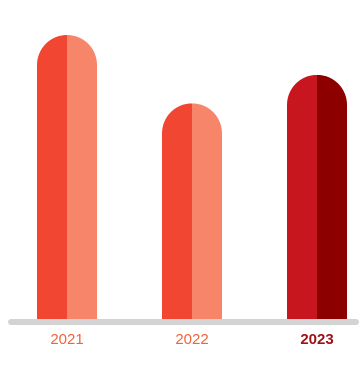 This screenshot has width=359, height=374. I want to click on x-tick-label-2023: 2023, so click(316, 339).